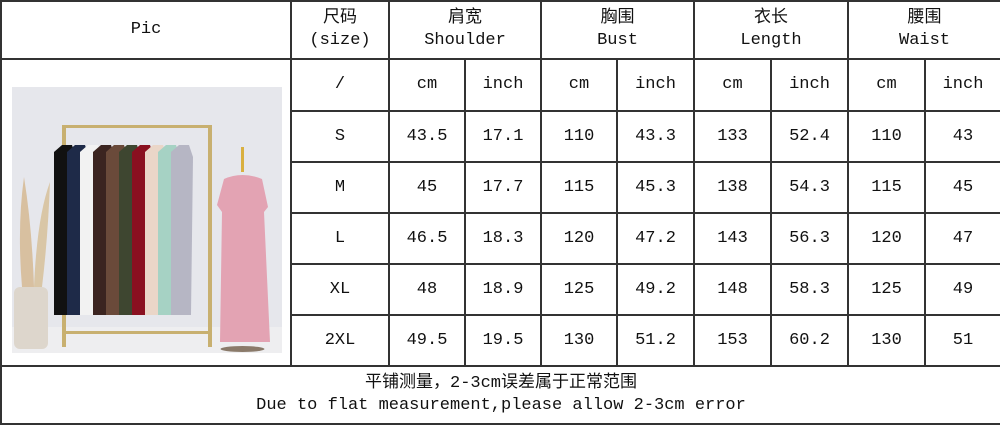  Describe the element at coordinates (809, 136) in the screenshot. I see `value-cell: 52.4` at that location.